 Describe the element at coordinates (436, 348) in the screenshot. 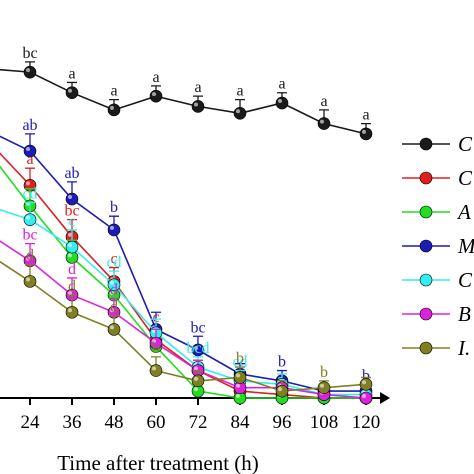

I see `legend-item: I.` at that location.